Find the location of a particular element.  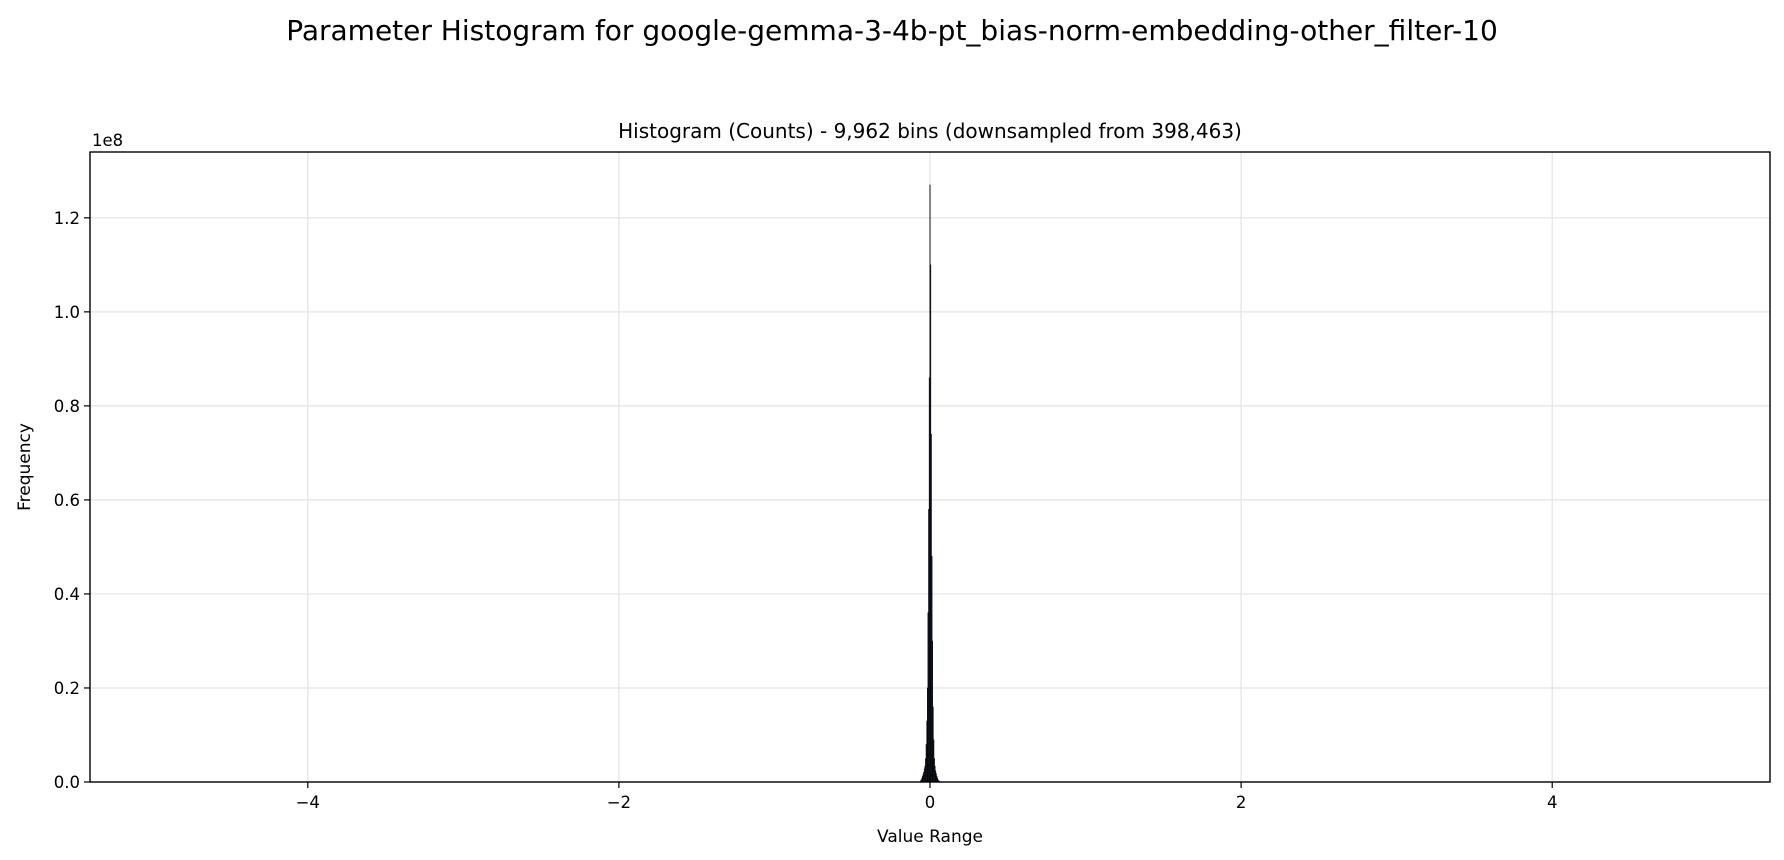

y-tick-label: 0.8 is located at coordinates (67, 406).